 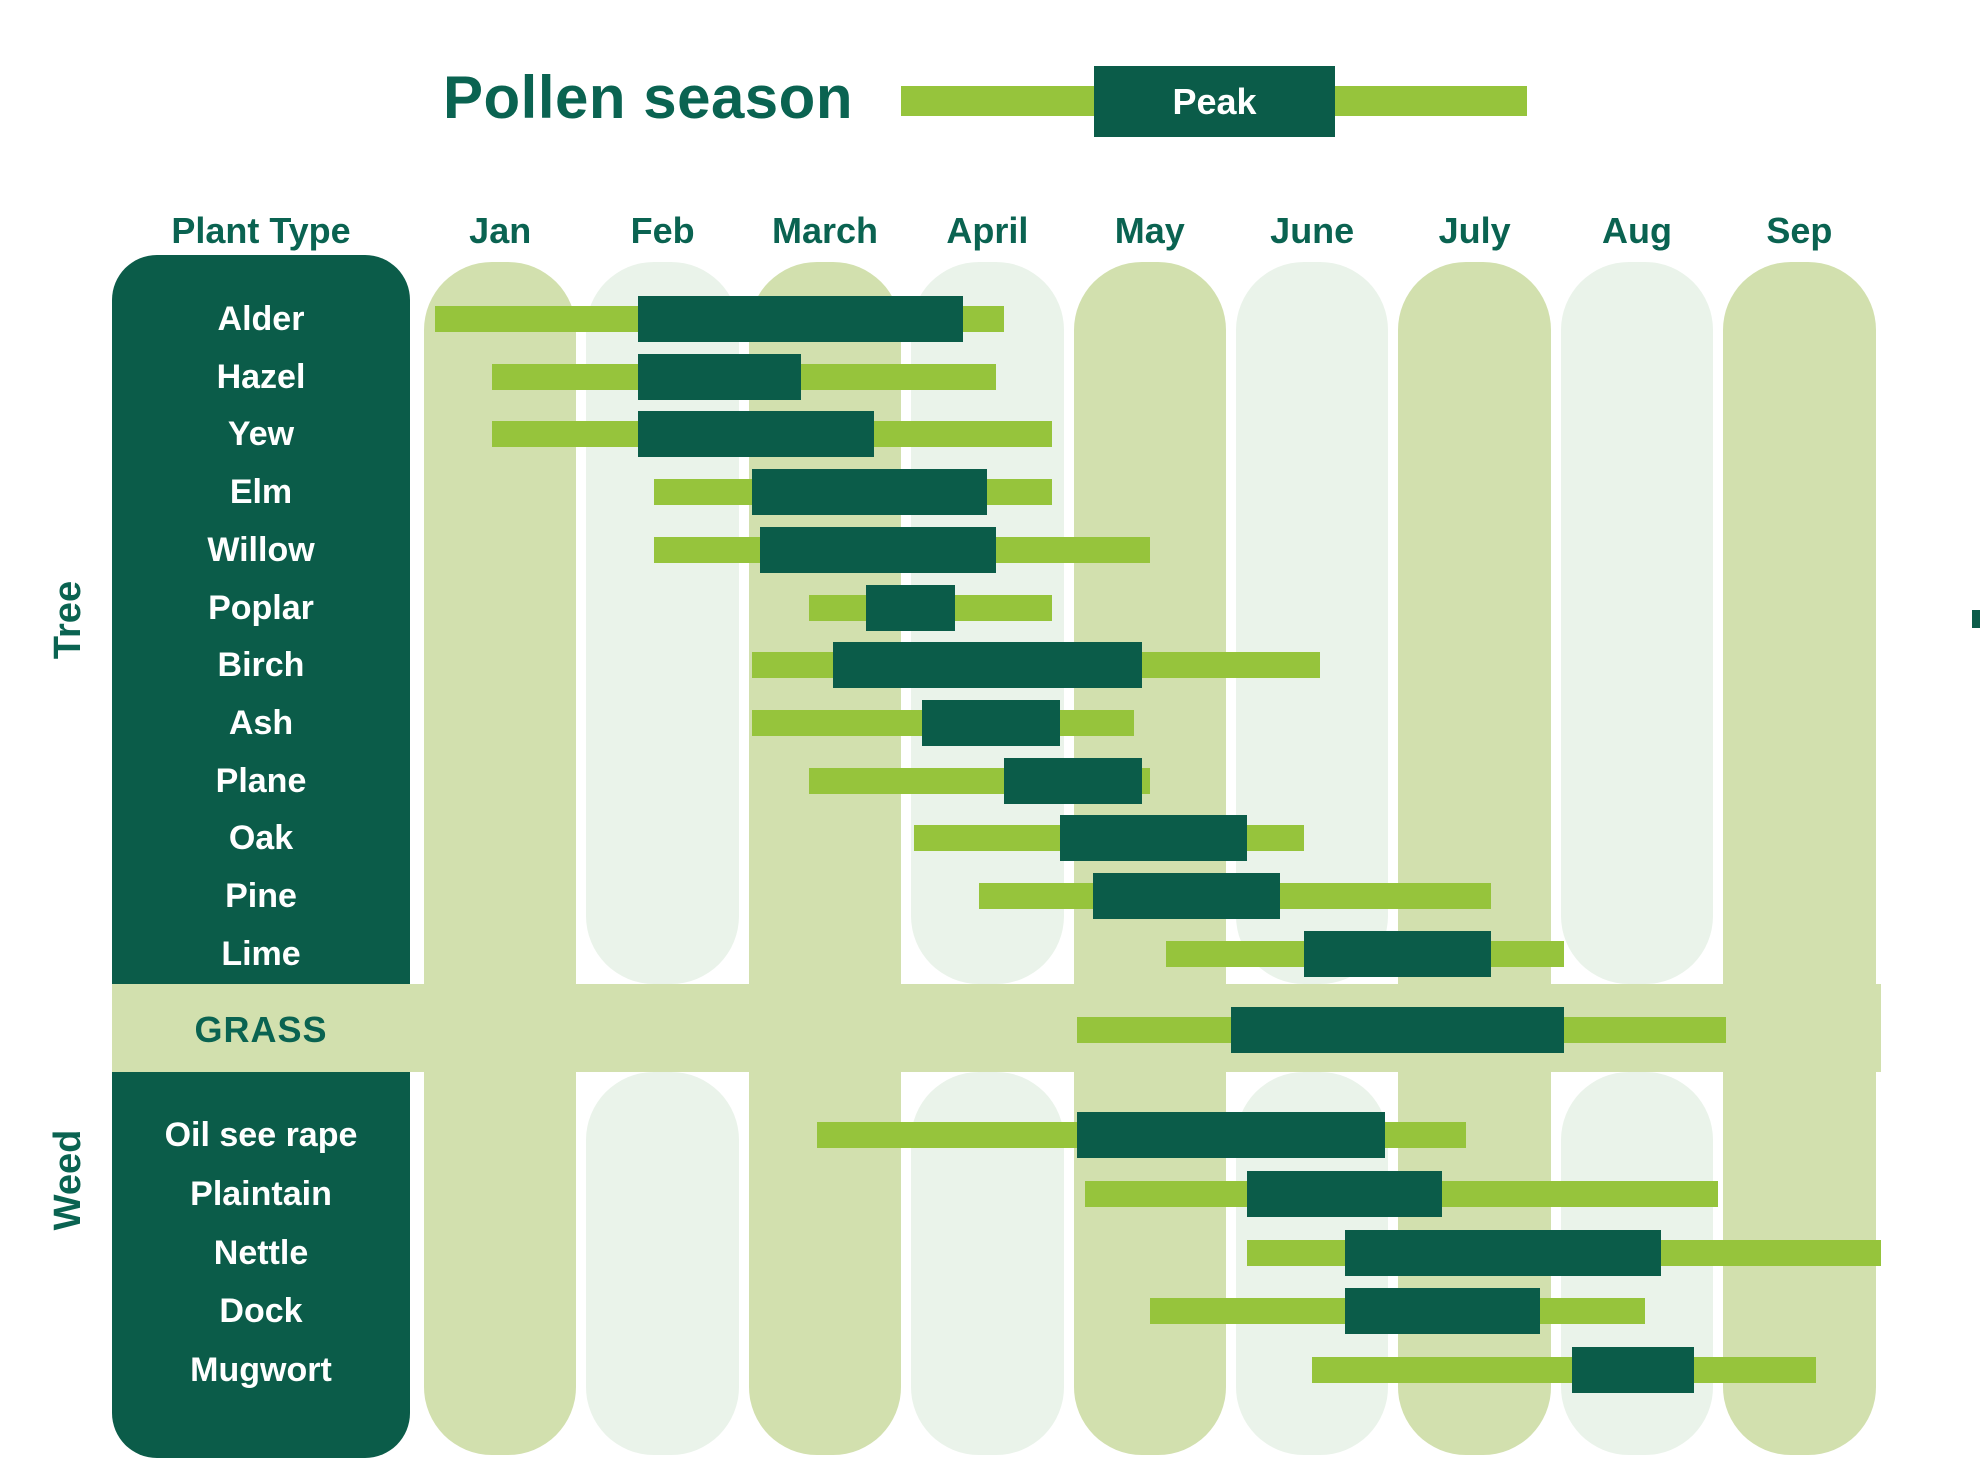 What do you see at coordinates (1799, 230) in the screenshot?
I see `month-header-sep: Sep` at bounding box center [1799, 230].